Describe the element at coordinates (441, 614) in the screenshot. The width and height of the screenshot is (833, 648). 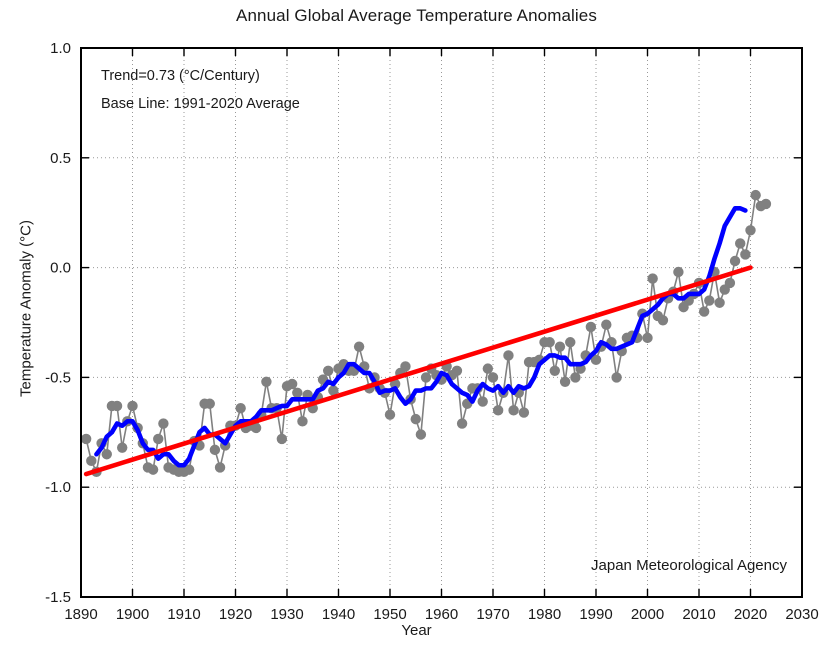
I see `x-tick-label: 1960` at that location.